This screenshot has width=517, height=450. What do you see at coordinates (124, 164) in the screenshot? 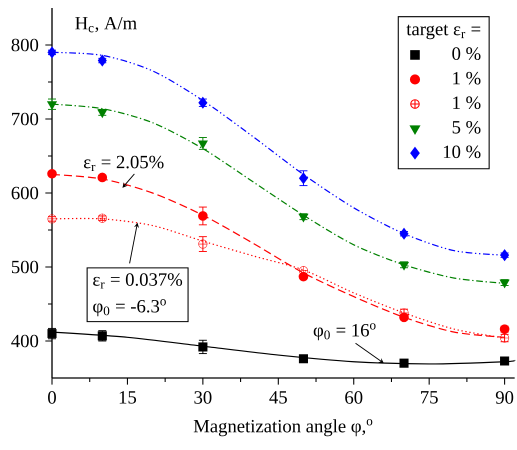
I see `annotation: ε$_{r}$ = 2.05%` at bounding box center [124, 164].